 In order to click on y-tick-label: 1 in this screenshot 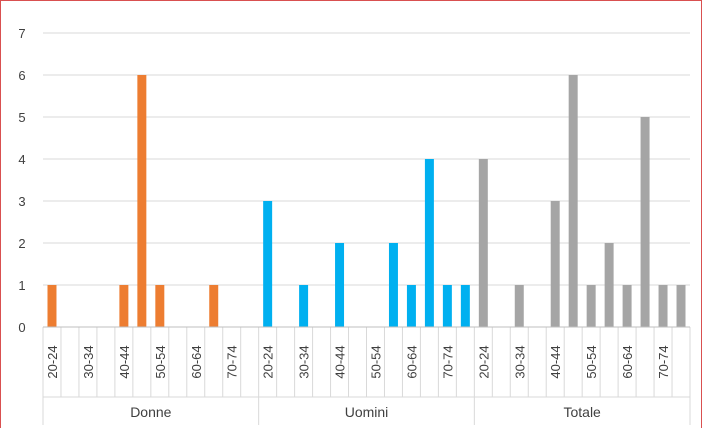, I will do `click(21, 285)`.